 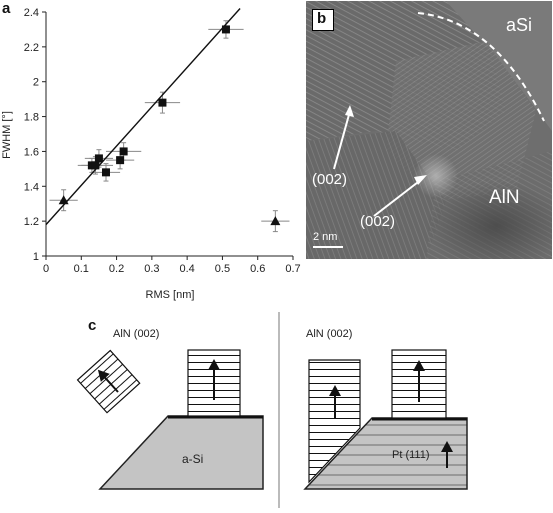 I want to click on panel-b-letter-box: b, so click(x=323, y=20).